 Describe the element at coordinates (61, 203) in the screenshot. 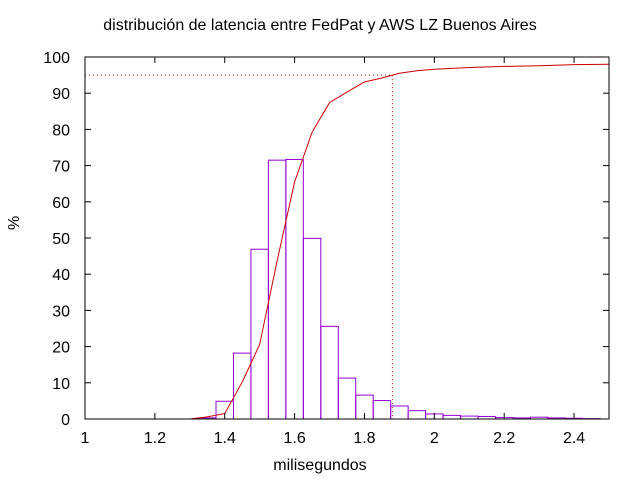

I see `y-tick-label: 60` at that location.